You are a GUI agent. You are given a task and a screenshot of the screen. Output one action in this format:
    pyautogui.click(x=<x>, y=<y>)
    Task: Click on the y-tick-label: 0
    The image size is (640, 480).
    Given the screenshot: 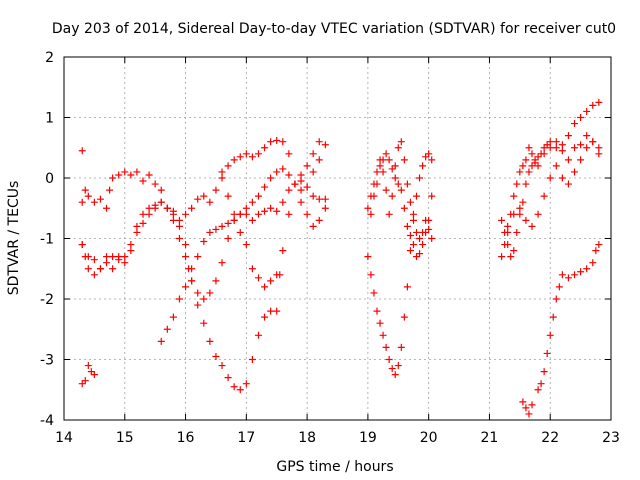 What is the action you would take?
    pyautogui.click(x=49, y=179)
    